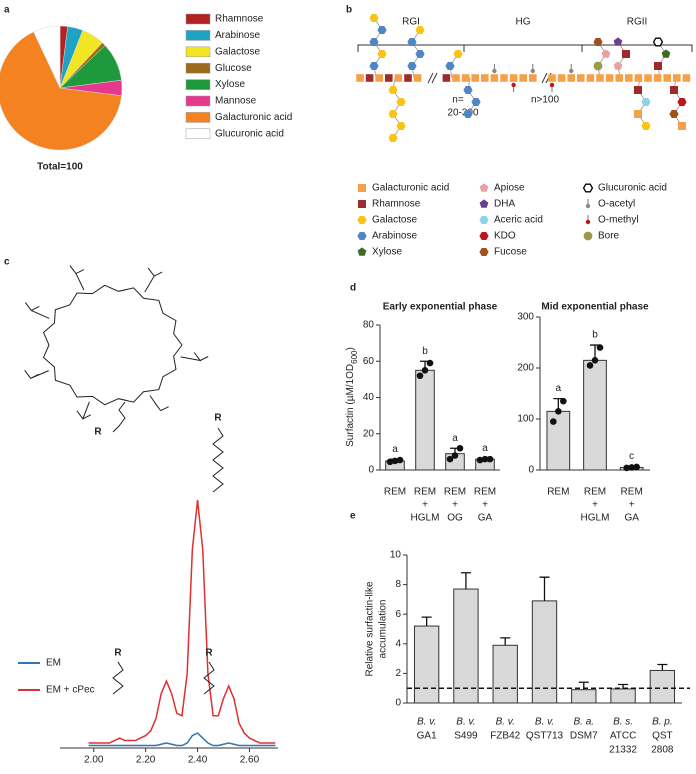  I want to click on repeat-label: n>100, so click(545, 100).